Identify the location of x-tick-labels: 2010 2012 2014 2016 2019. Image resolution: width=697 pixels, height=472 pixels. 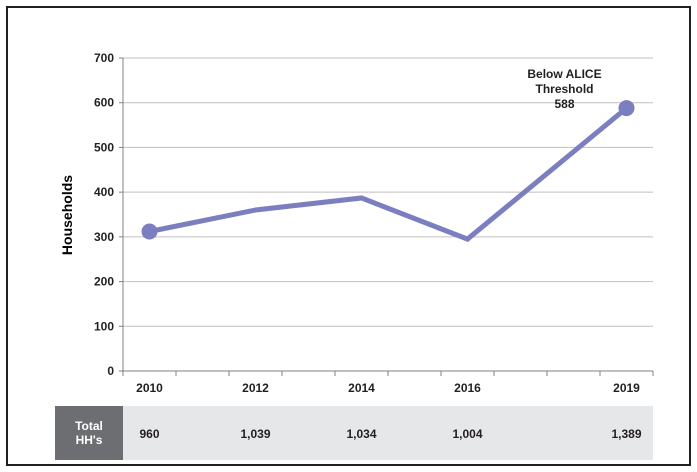
(388, 388).